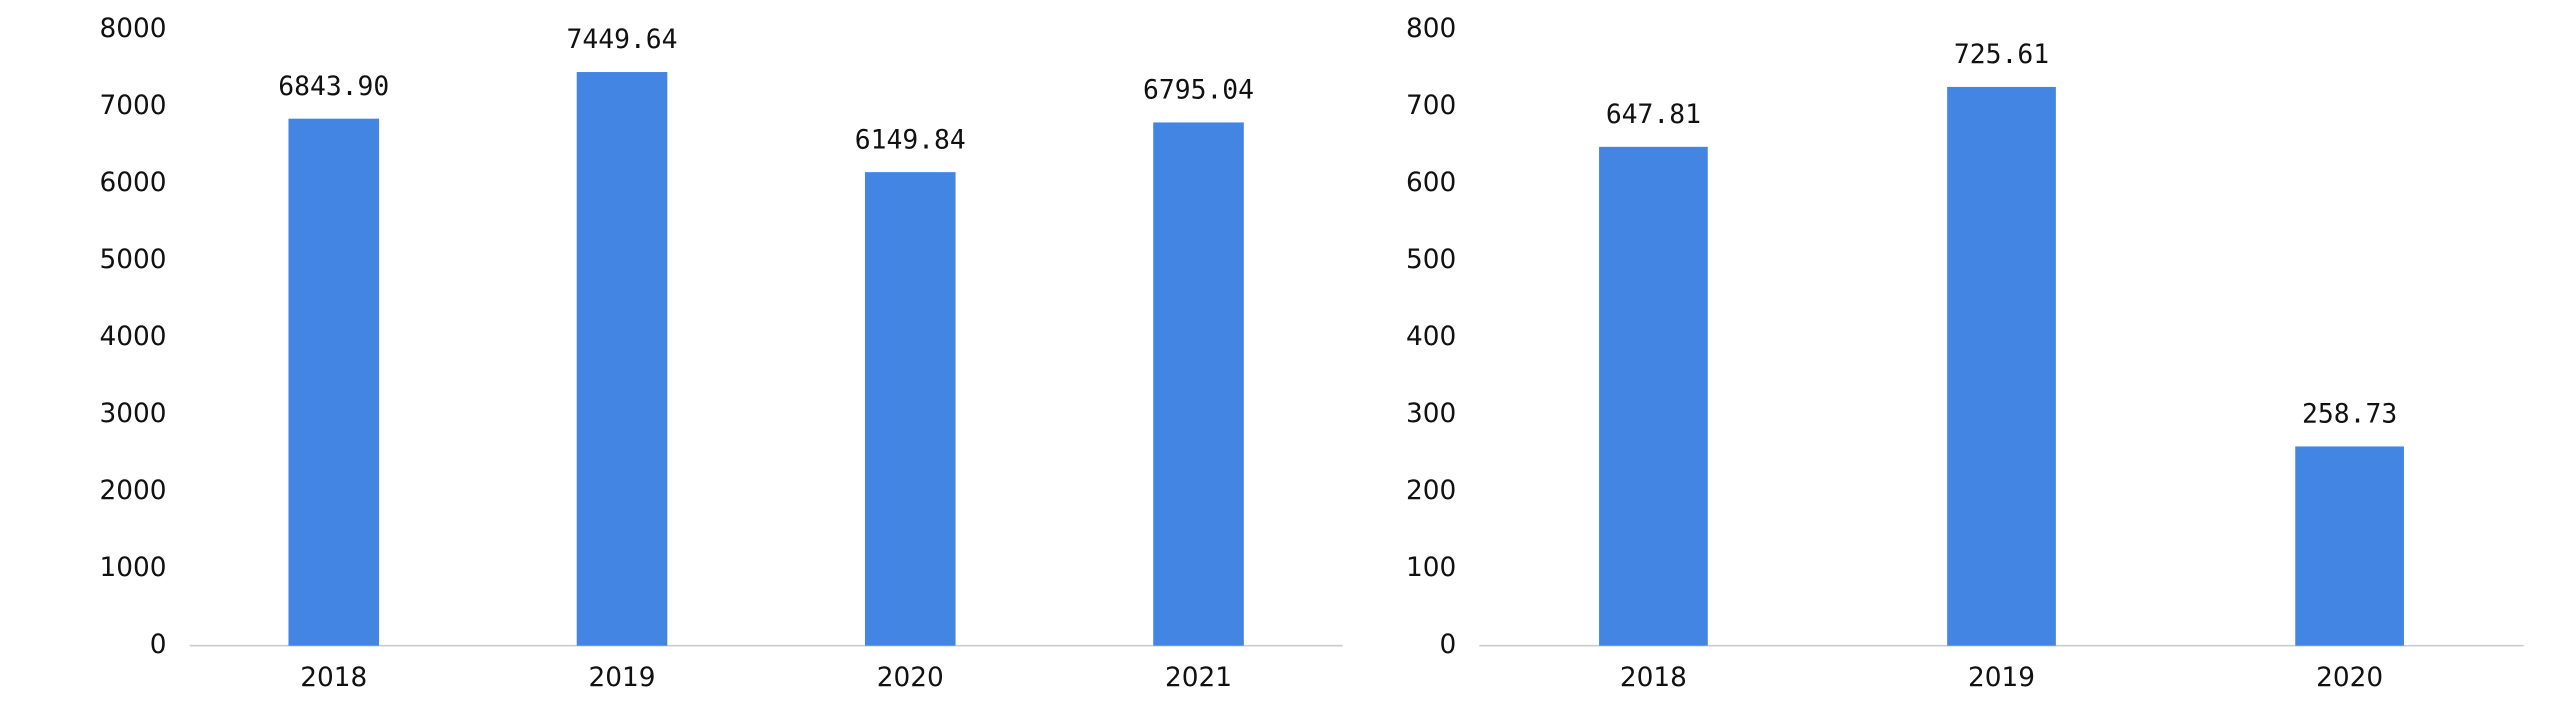 The width and height of the screenshot is (2570, 704). Describe the element at coordinates (910, 140) in the screenshot. I see `data-label: 6149.84` at that location.